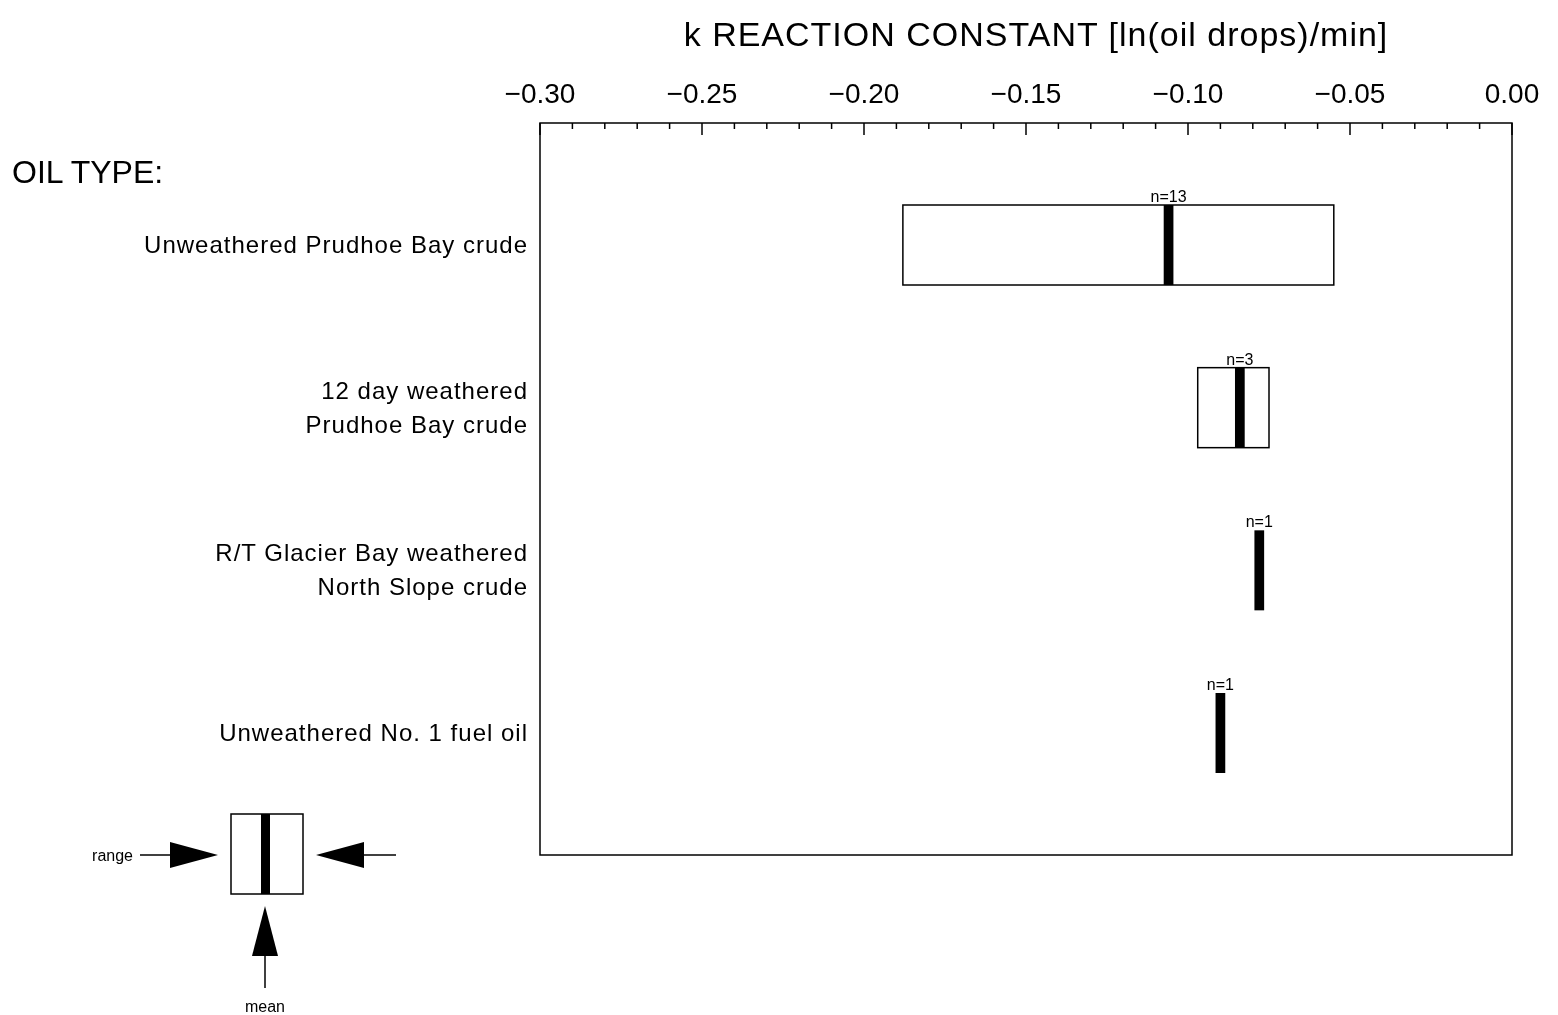 This screenshot has height=1015, width=1558. Describe the element at coordinates (702, 93) in the screenshot. I see `x-tick-label: −0.25` at that location.